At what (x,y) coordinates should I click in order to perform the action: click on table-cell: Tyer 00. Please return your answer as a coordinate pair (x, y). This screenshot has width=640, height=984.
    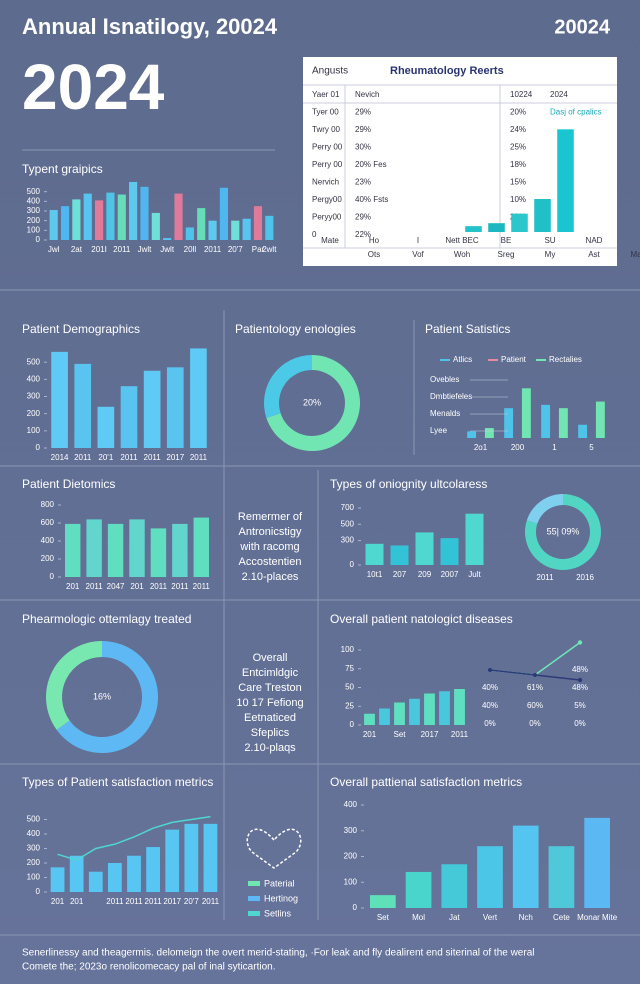
    Looking at the image, I should click on (325, 112).